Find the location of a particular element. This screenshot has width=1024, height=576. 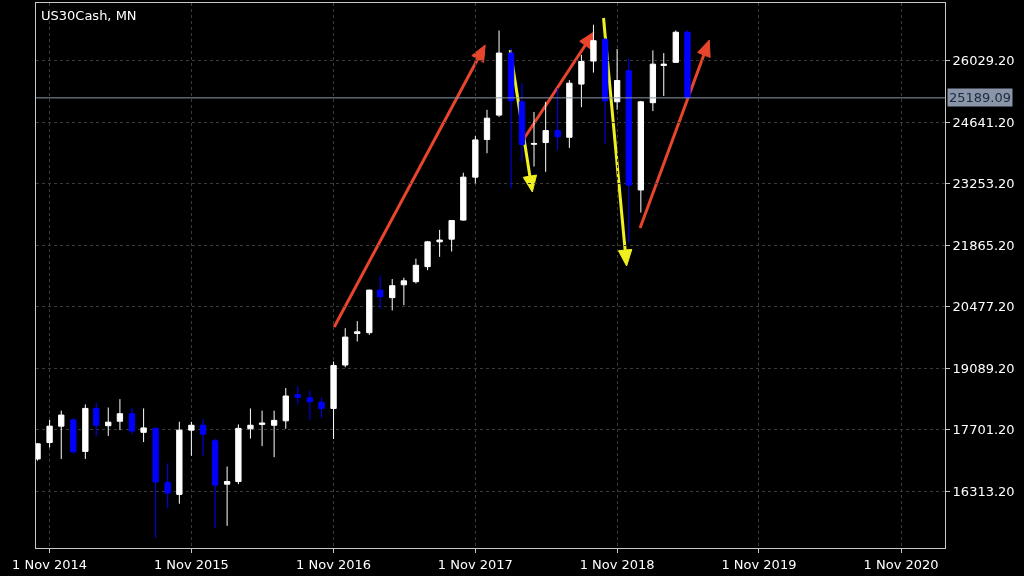

y-tick-label: 16313.20 is located at coordinates (983, 491).